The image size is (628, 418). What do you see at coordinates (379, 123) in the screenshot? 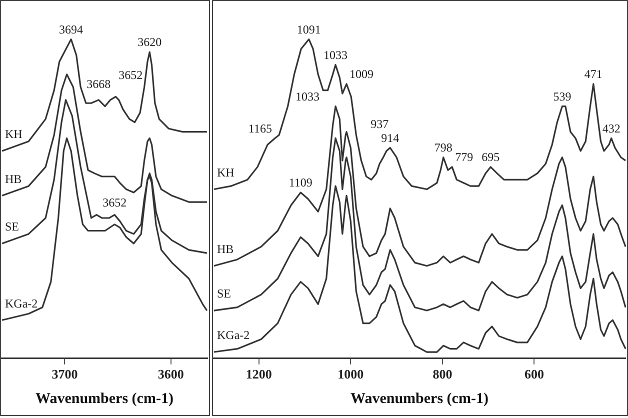
I see `annotation: 937` at bounding box center [379, 123].